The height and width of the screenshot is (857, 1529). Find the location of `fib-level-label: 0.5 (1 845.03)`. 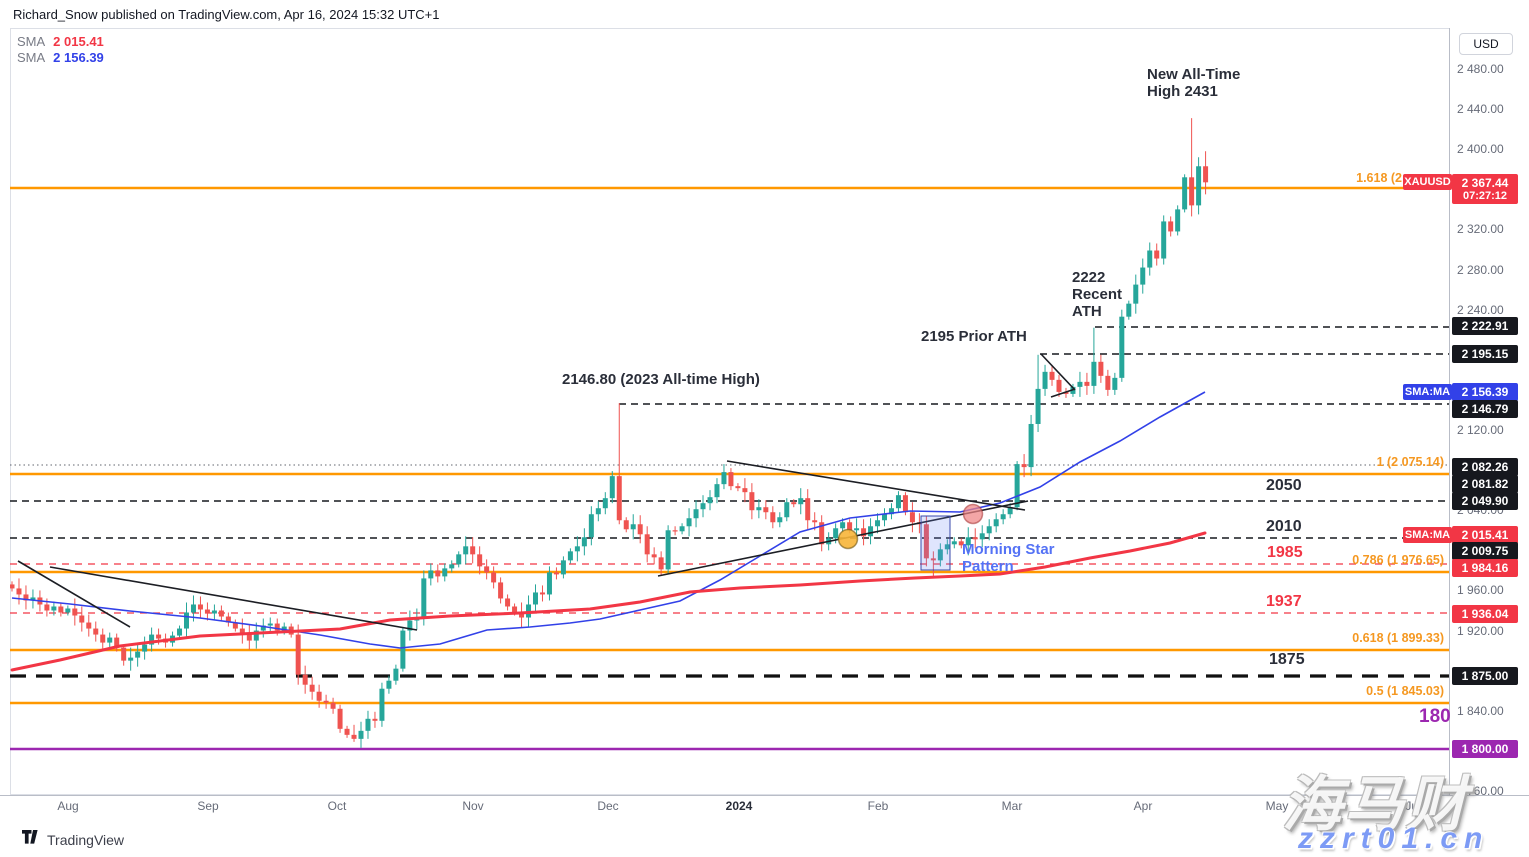

fib-level-label: 0.5 (1 845.03) is located at coordinates (1405, 691).